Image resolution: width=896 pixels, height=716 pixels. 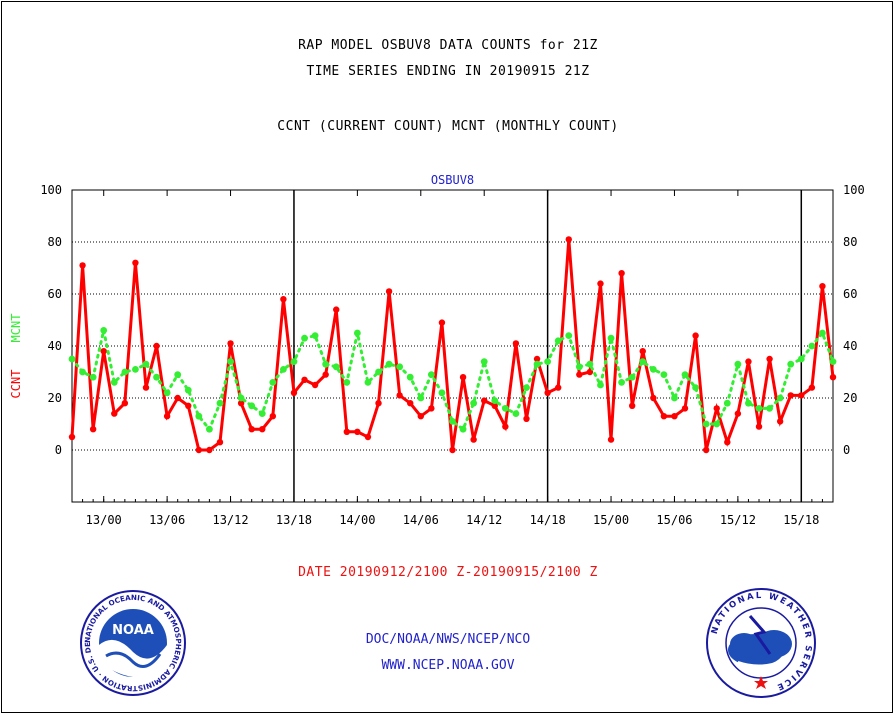 What do you see at coordinates (850, 398) in the screenshot?
I see `y-tick-label-right: 20` at bounding box center [850, 398].